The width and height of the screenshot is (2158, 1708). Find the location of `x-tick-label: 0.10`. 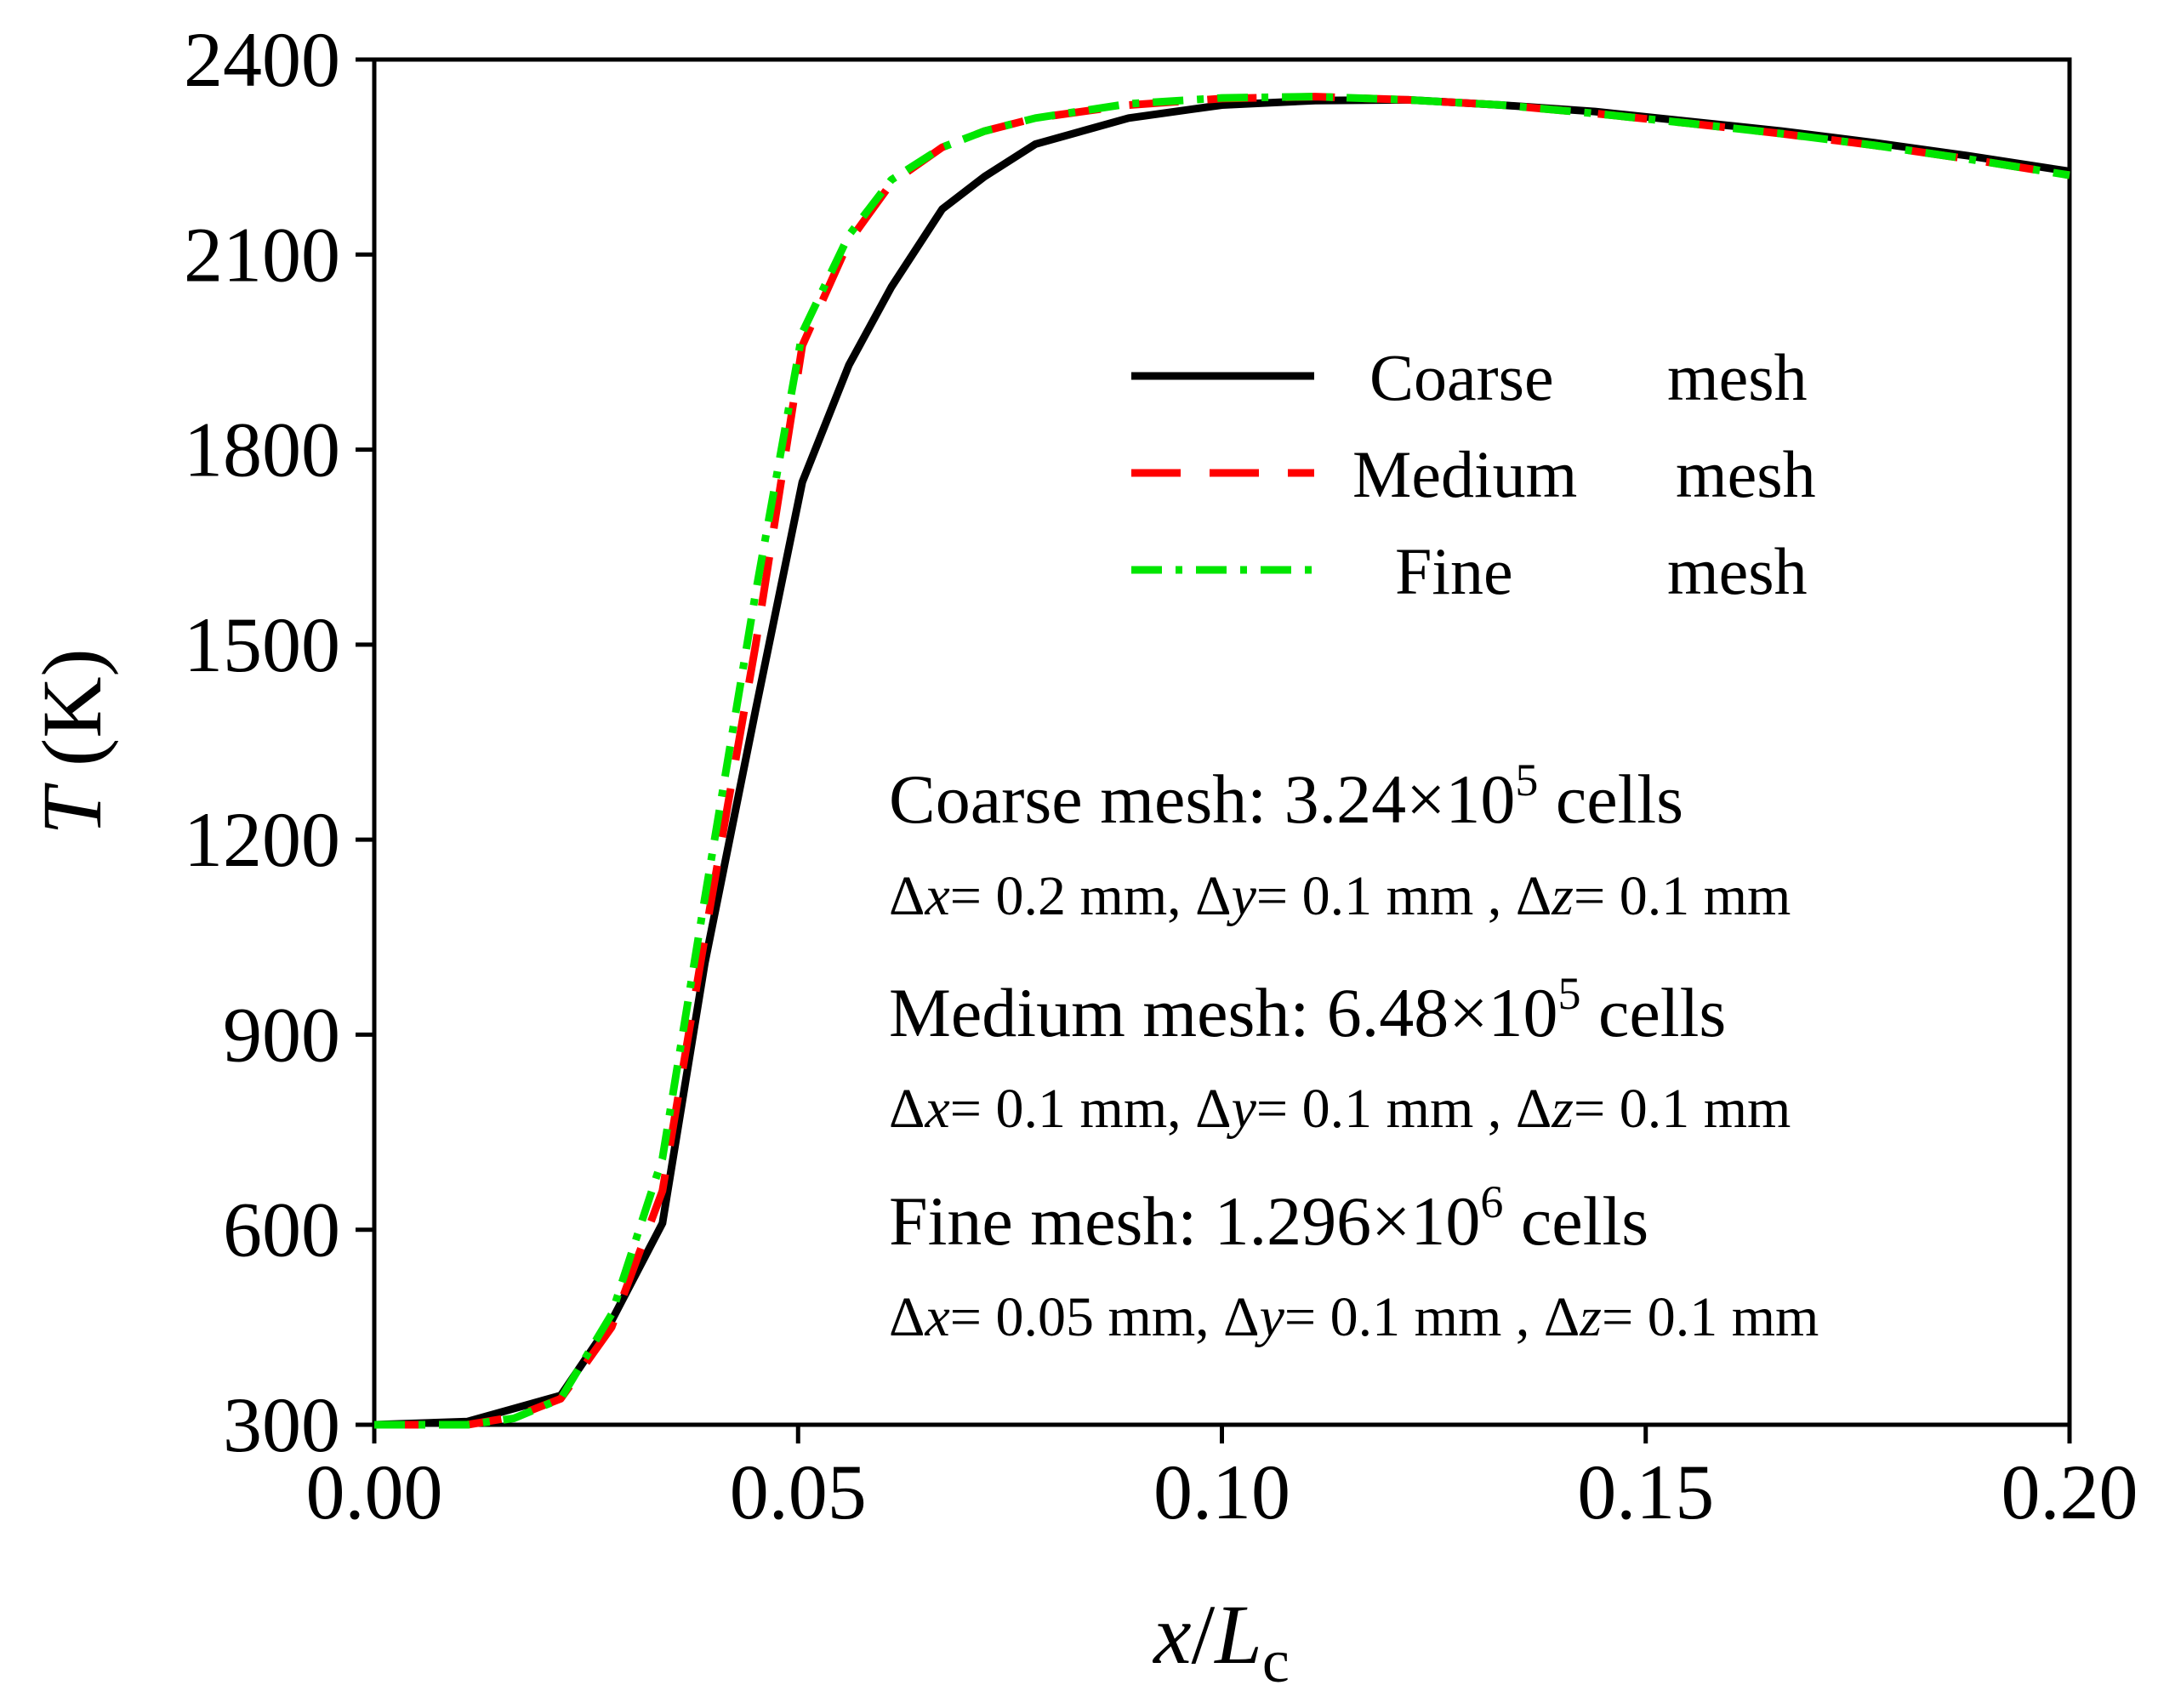

x-tick-label: 0.10 is located at coordinates (1221, 1492).